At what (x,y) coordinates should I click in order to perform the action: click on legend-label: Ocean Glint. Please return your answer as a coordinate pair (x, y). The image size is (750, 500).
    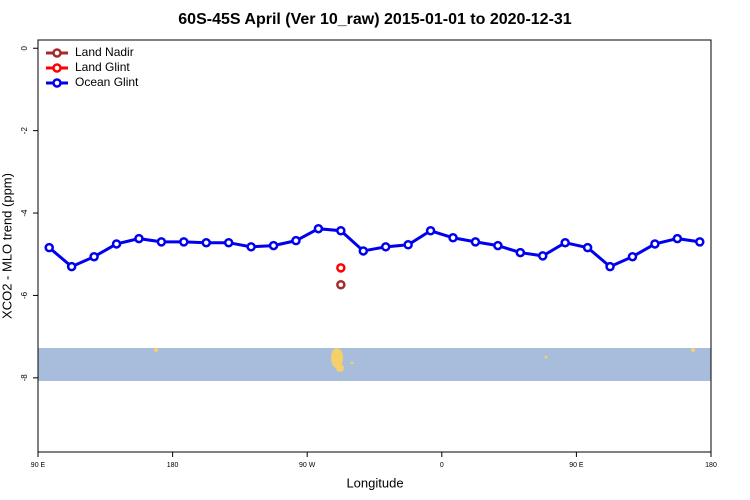
    Looking at the image, I should click on (107, 82).